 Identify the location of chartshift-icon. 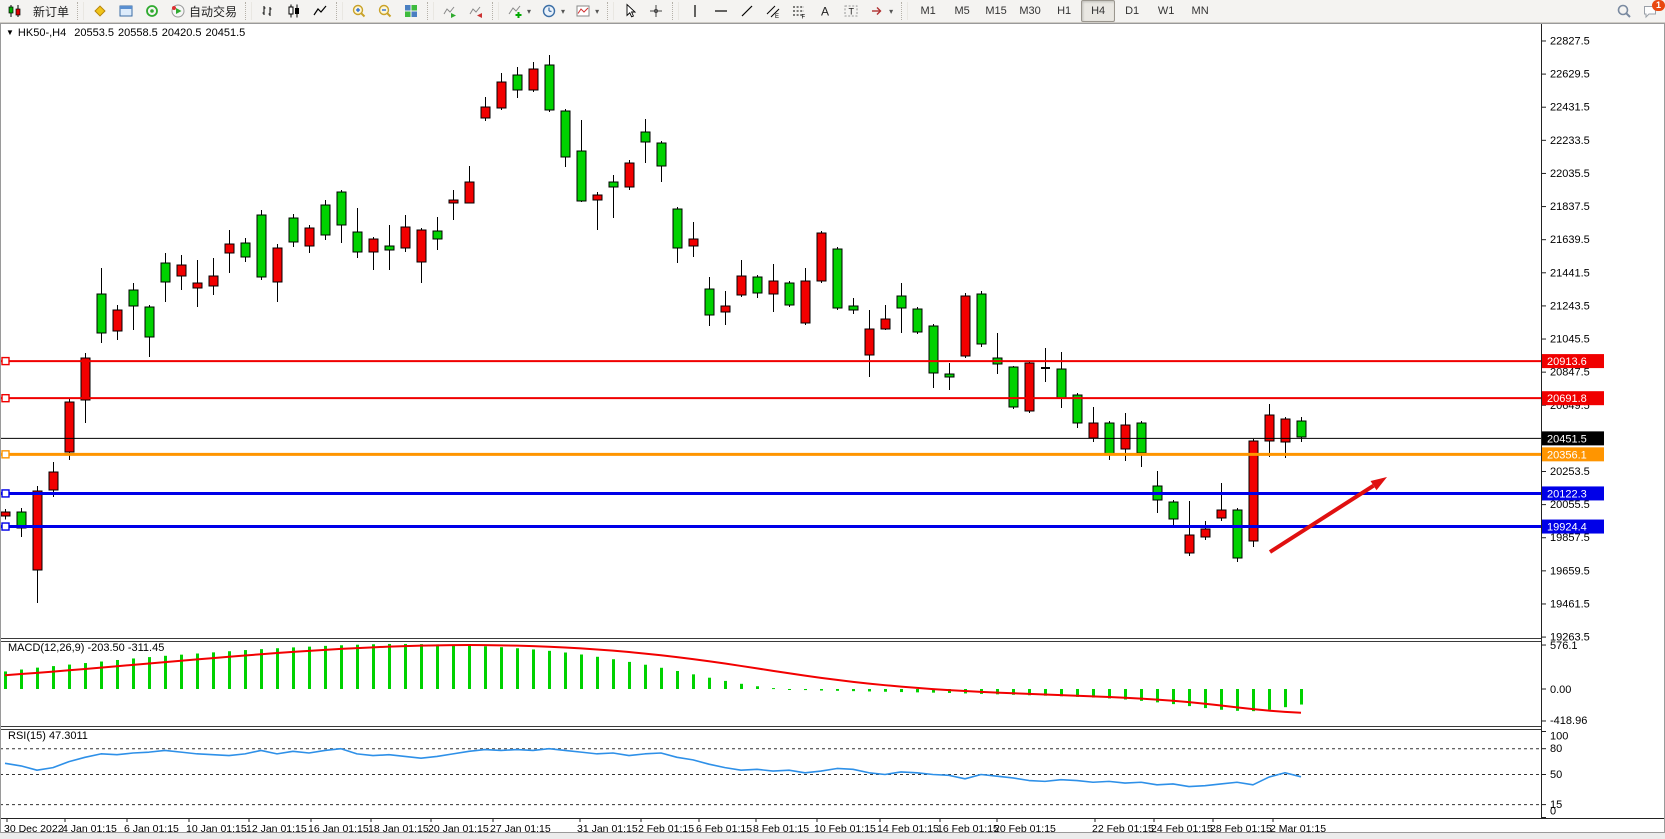
(476, 12).